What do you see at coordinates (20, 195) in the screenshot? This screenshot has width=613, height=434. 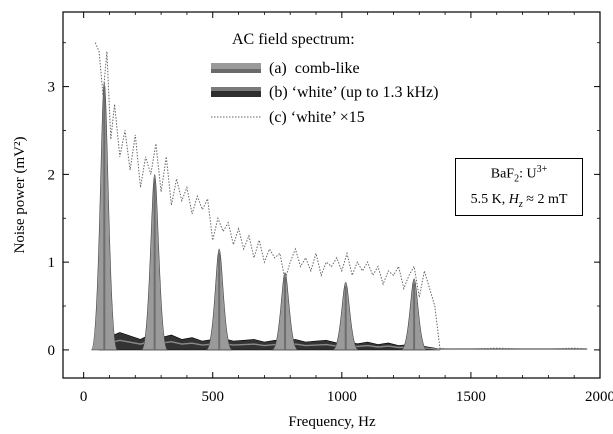 I see `y-axis-label: Noise power (mV²)` at bounding box center [20, 195].